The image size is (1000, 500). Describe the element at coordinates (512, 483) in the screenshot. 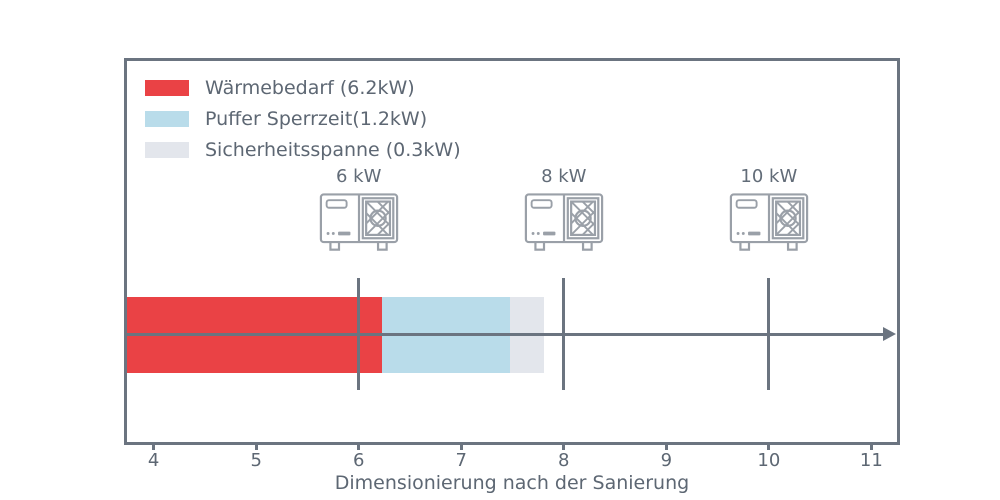

I see `x-axis-title: Dimensionierung nach der Sanierung` at that location.